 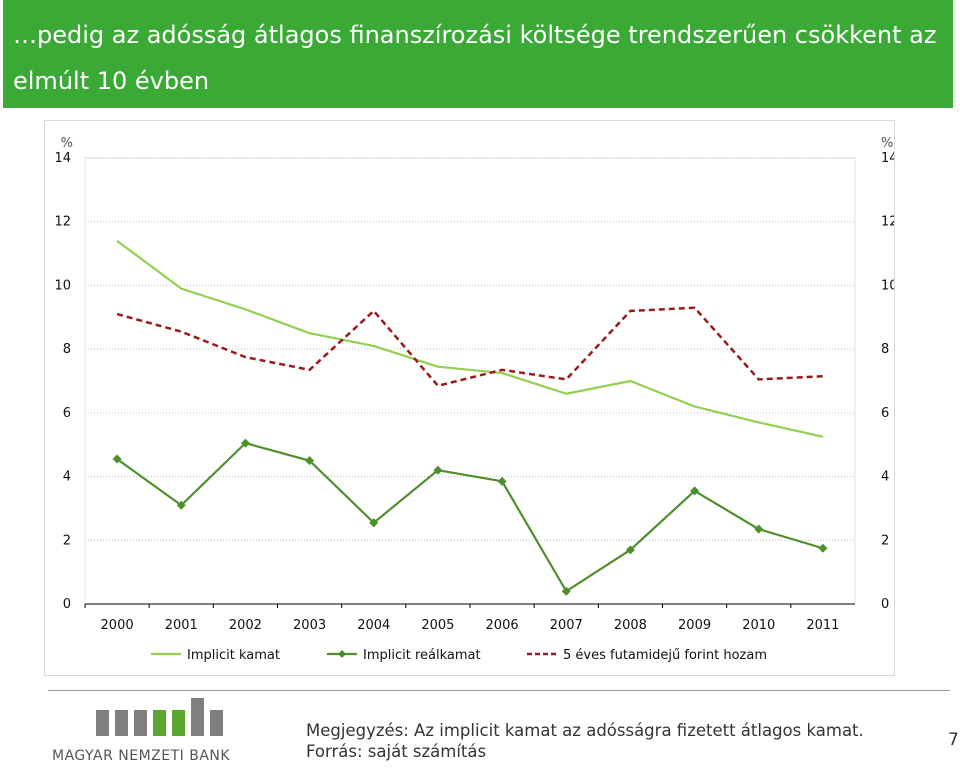 What do you see at coordinates (117, 625) in the screenshot?
I see `x-tick-label: 2000` at bounding box center [117, 625].